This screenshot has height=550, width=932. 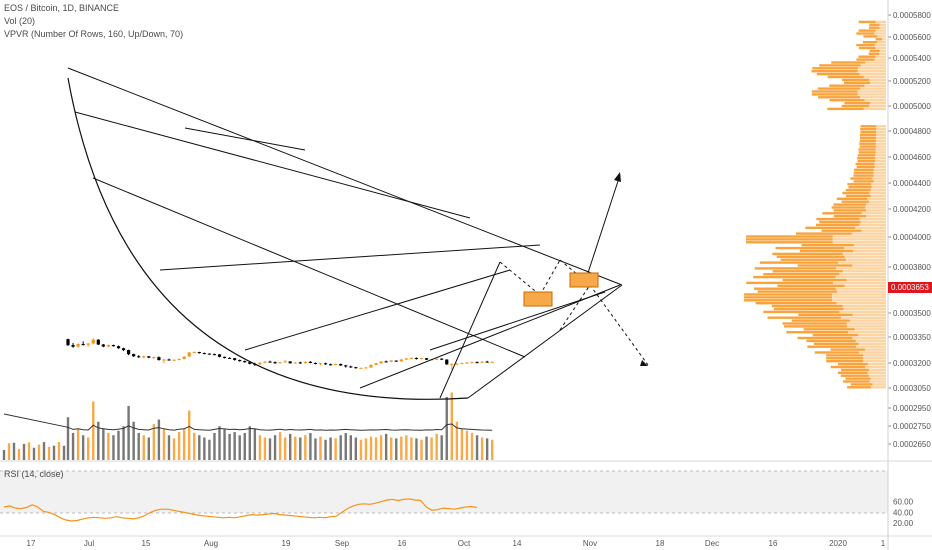 I want to click on vol-legend: Vol (20), so click(x=20, y=21).